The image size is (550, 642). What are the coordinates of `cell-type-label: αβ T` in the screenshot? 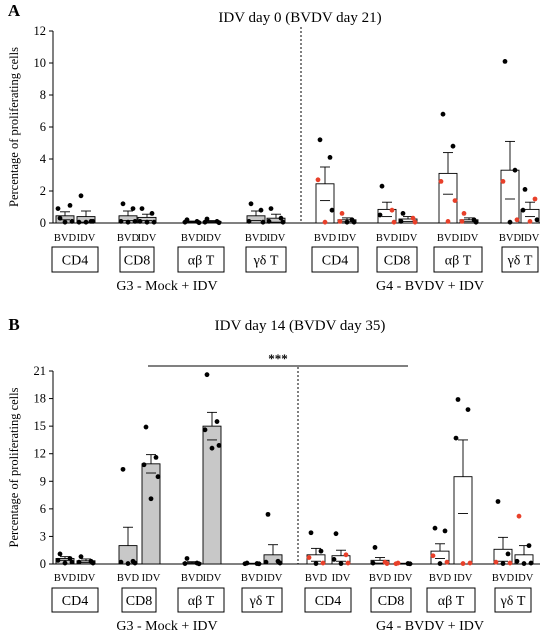 It's located at (451, 601).